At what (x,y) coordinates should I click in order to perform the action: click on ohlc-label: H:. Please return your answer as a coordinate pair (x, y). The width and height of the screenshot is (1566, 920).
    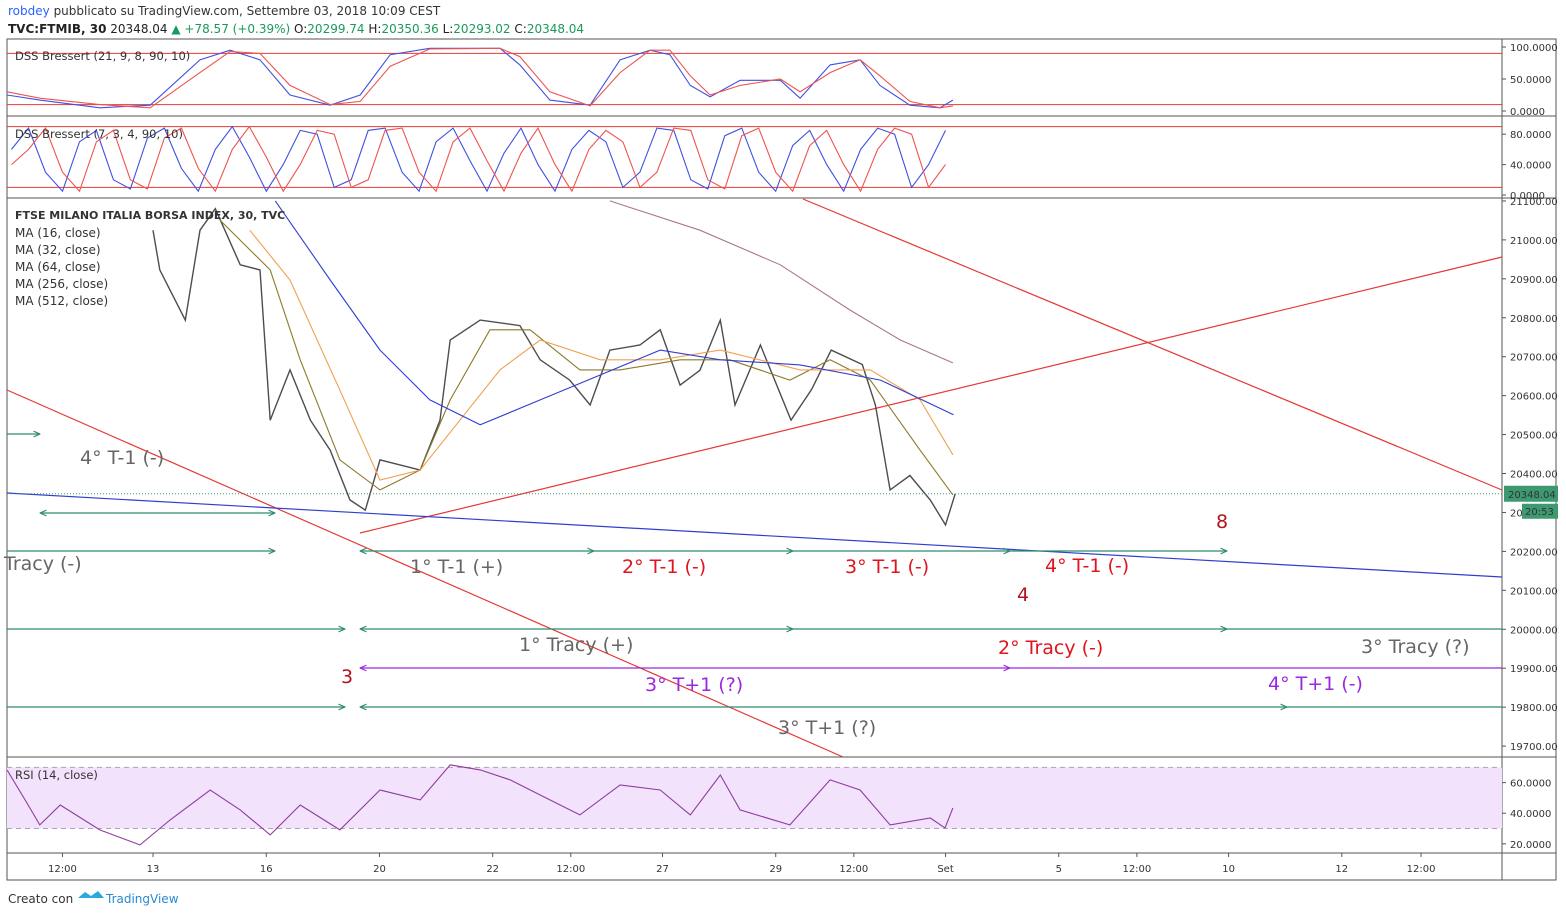
    Looking at the image, I should click on (374, 29).